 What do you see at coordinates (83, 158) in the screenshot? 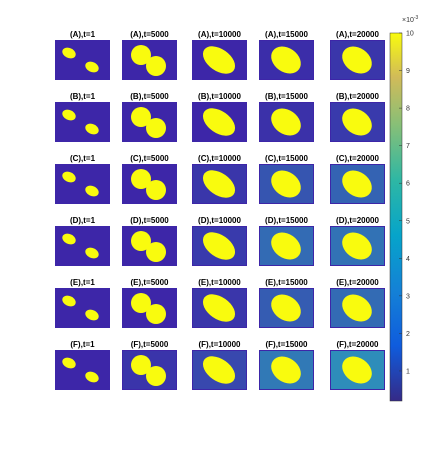
I see `panel-title: (C),t=1` at bounding box center [83, 158].